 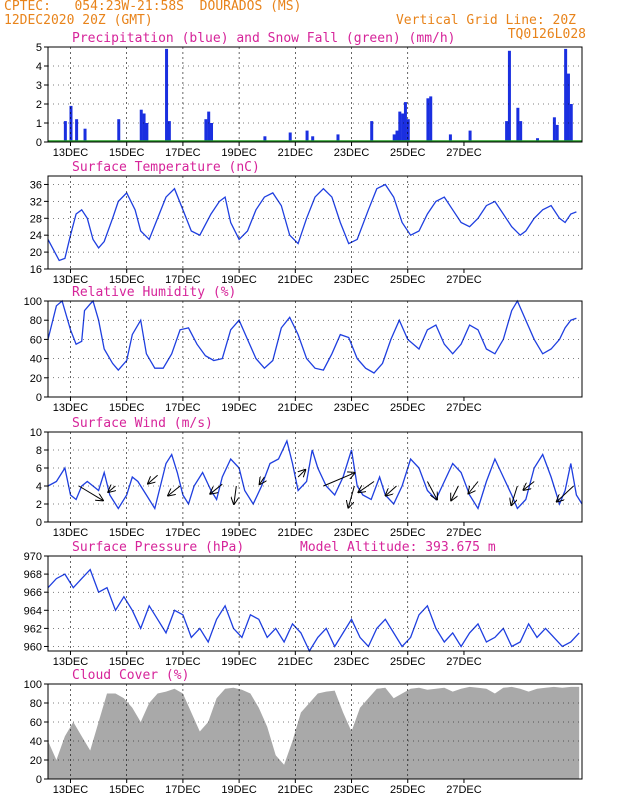 I want to click on panel-title: Relative Humidity (%), so click(x=154, y=292).